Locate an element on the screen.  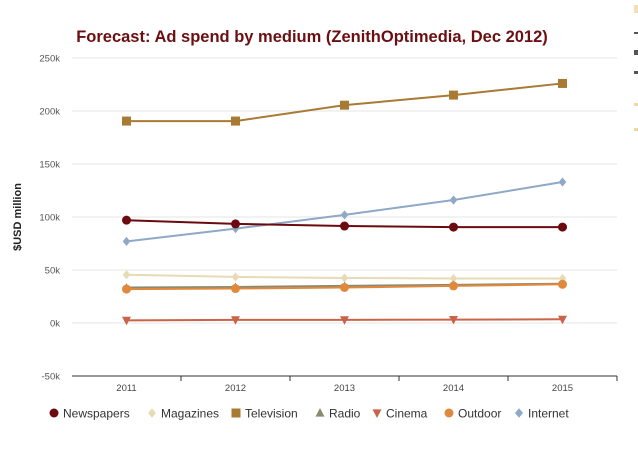
legend-label: Outdoor is located at coordinates (479, 414).